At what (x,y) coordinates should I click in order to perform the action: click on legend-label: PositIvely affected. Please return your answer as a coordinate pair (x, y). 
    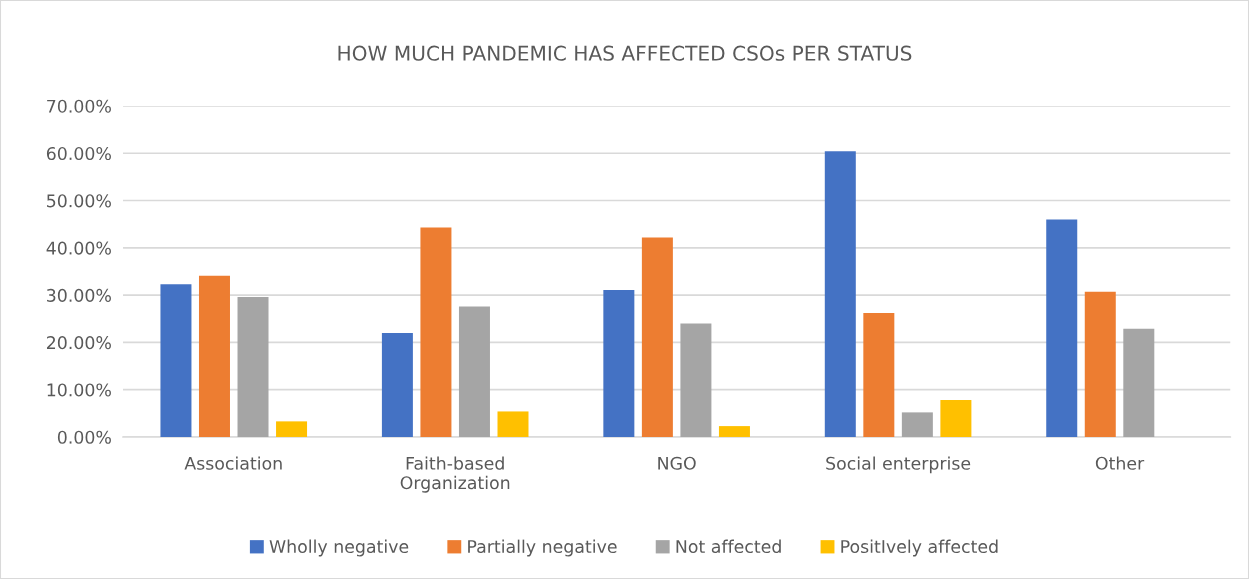
    Looking at the image, I should click on (919, 548).